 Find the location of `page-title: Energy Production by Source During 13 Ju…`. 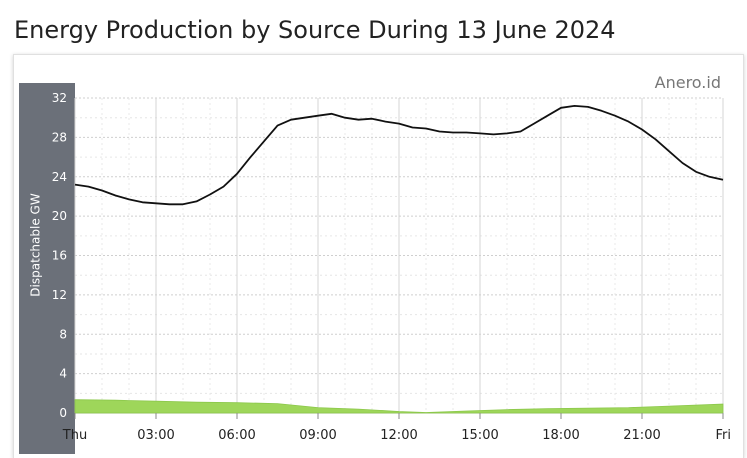

page-title: Energy Production by Source During 13 Ju… is located at coordinates (315, 30).